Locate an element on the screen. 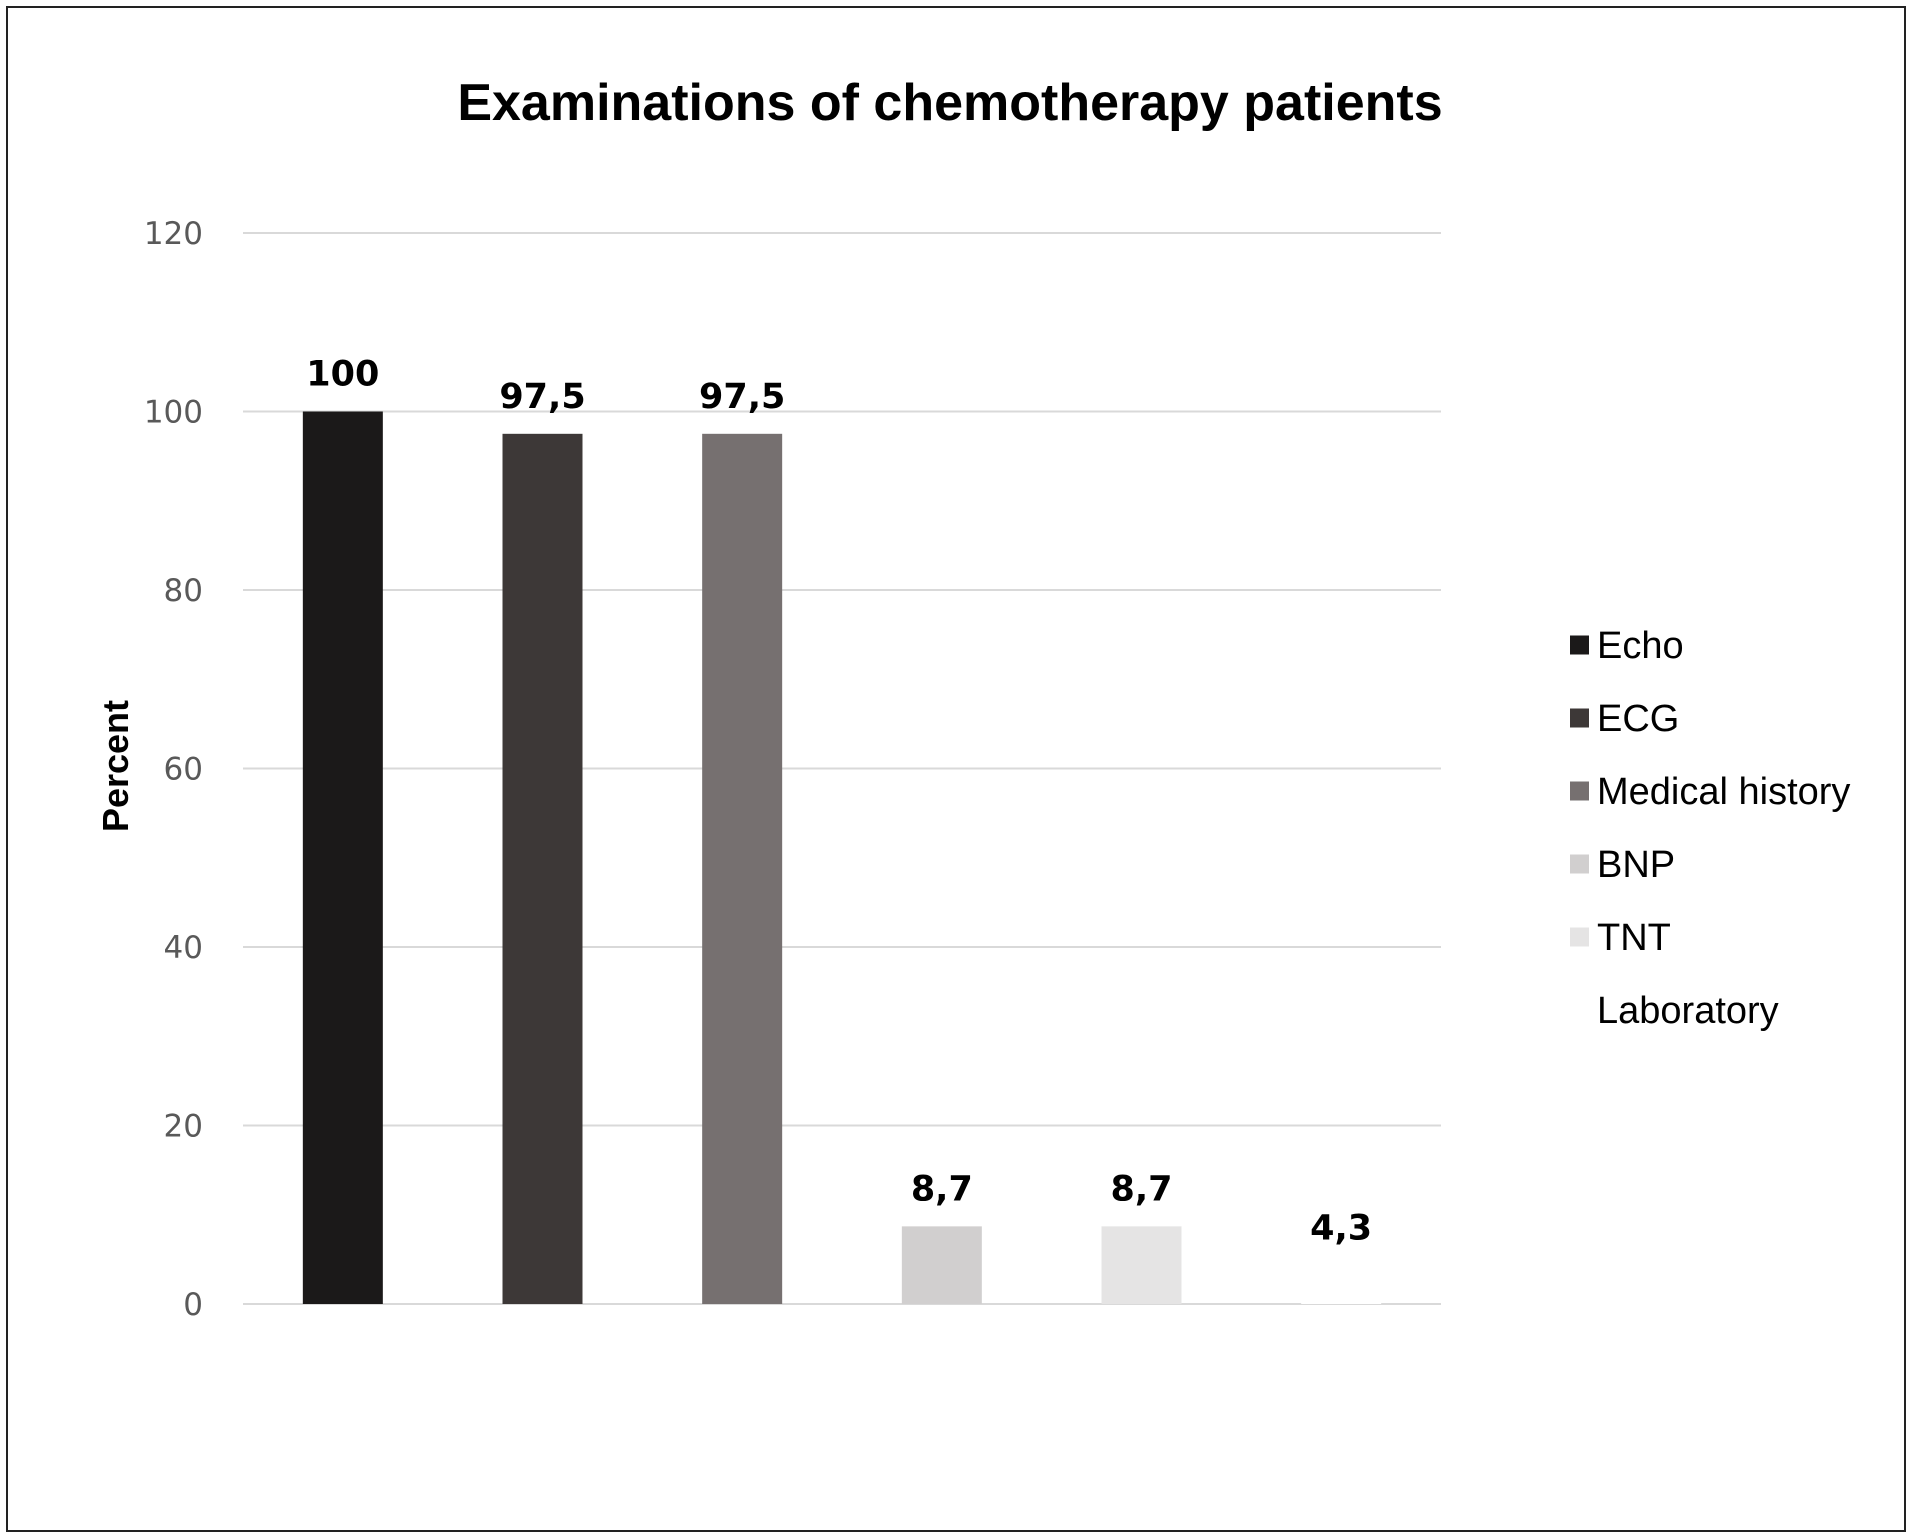 The image size is (1915, 1540). y-tick-label: 60 is located at coordinates (183, 770).